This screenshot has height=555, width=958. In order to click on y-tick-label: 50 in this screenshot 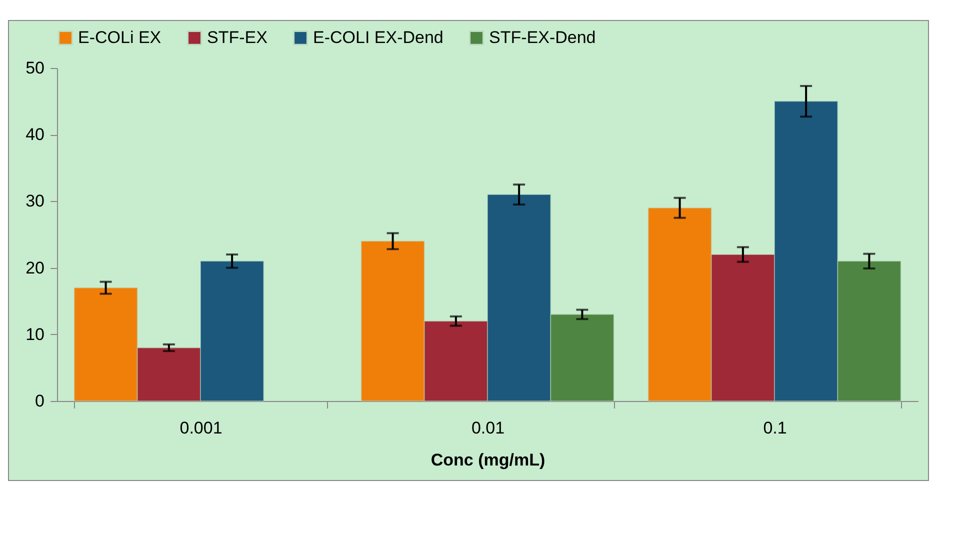, I will do `click(35, 68)`.